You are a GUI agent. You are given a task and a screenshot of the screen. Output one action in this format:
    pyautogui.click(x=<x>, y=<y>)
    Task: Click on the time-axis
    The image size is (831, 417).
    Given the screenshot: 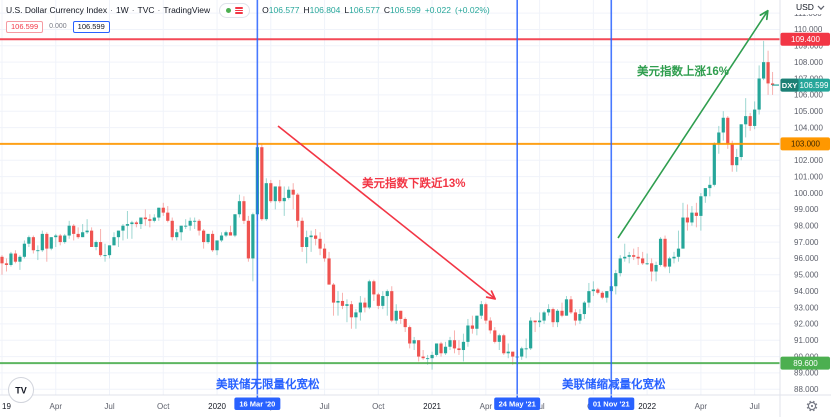 What is the action you would take?
    pyautogui.click(x=390, y=406)
    